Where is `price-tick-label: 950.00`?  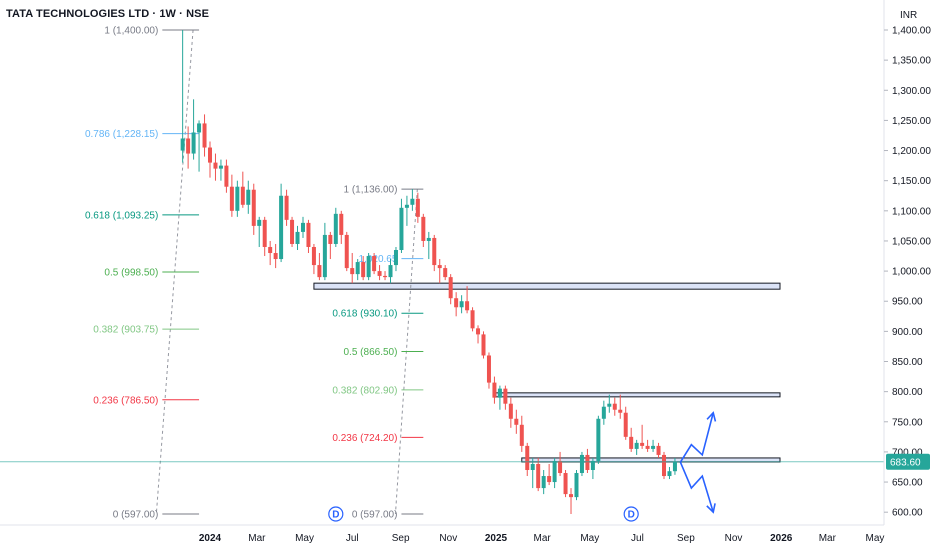
price-tick-label: 950.00 is located at coordinates (907, 302).